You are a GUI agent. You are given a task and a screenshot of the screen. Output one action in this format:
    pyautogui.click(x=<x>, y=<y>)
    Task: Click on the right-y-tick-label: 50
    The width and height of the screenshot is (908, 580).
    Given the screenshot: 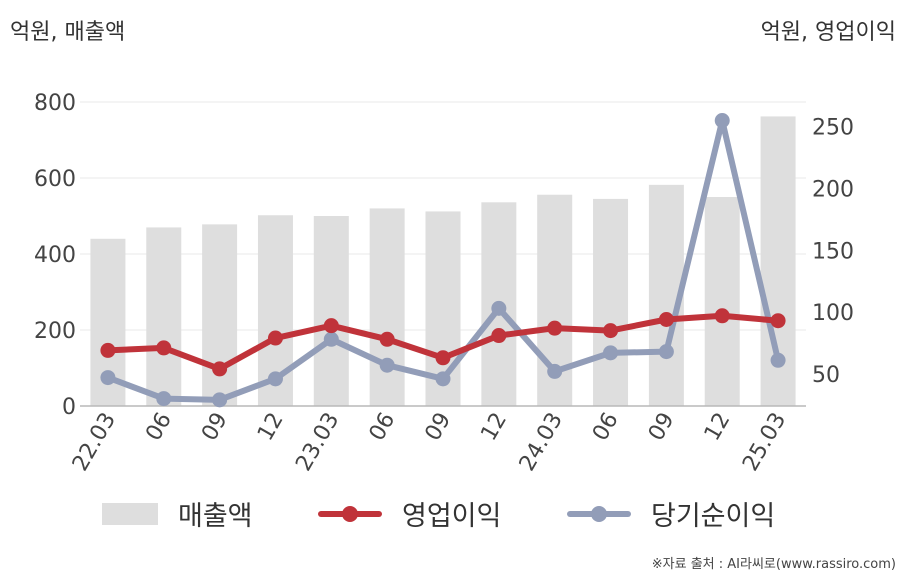 What is the action you would take?
    pyautogui.click(x=826, y=375)
    